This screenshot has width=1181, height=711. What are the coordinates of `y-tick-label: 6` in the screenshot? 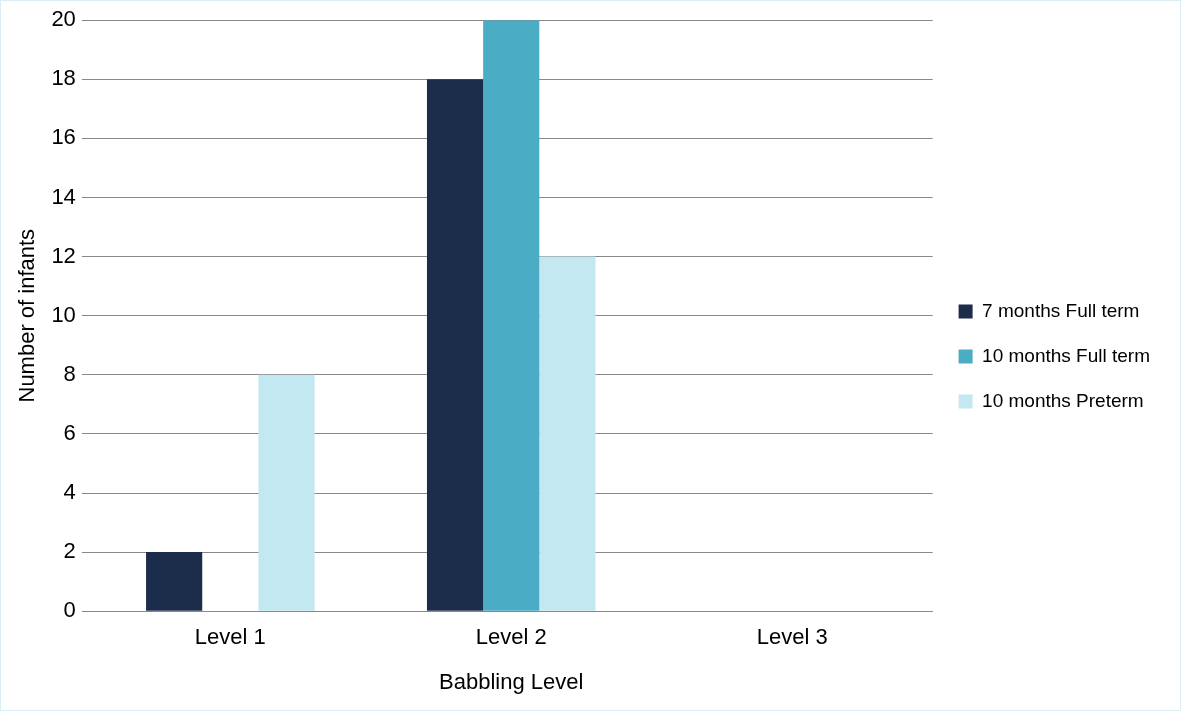 It's located at (69, 432).